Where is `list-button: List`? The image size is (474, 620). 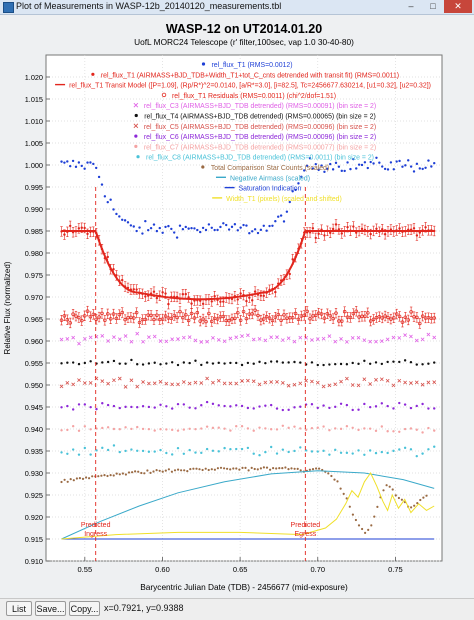 list-button: List is located at coordinates (19, 608).